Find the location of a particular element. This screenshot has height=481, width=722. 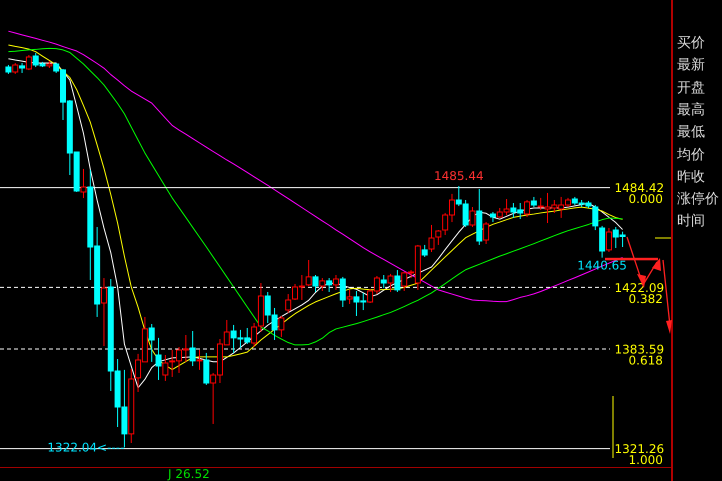

text: 买价 is located at coordinates (691, 43).